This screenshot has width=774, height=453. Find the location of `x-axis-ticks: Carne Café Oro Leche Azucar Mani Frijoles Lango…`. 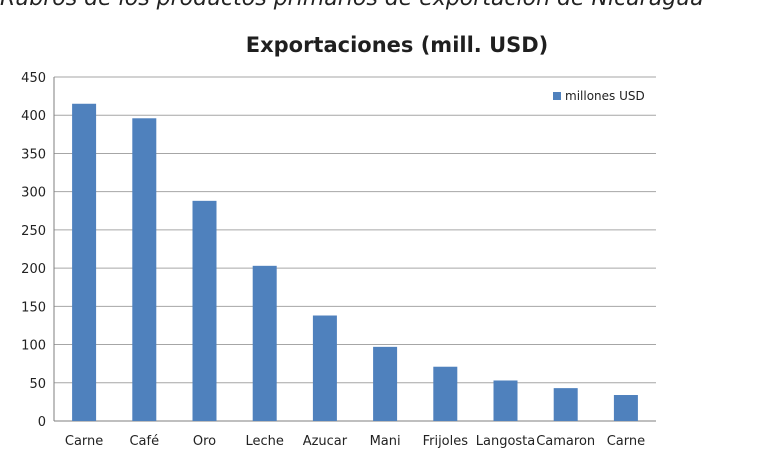

x-axis-ticks: Carne Café Oro Leche Azucar Mani Frijoles Lango… is located at coordinates (355, 441).